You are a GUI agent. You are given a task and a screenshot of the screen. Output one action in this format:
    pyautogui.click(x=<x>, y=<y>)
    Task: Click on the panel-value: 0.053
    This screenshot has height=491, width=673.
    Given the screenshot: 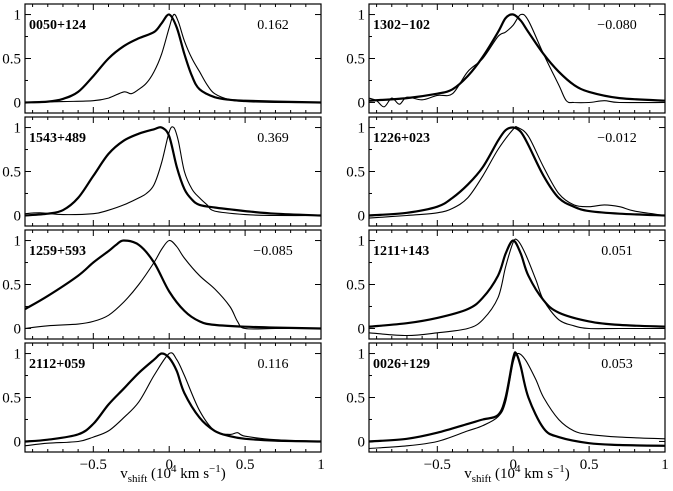 What is the action you would take?
    pyautogui.click(x=617, y=364)
    